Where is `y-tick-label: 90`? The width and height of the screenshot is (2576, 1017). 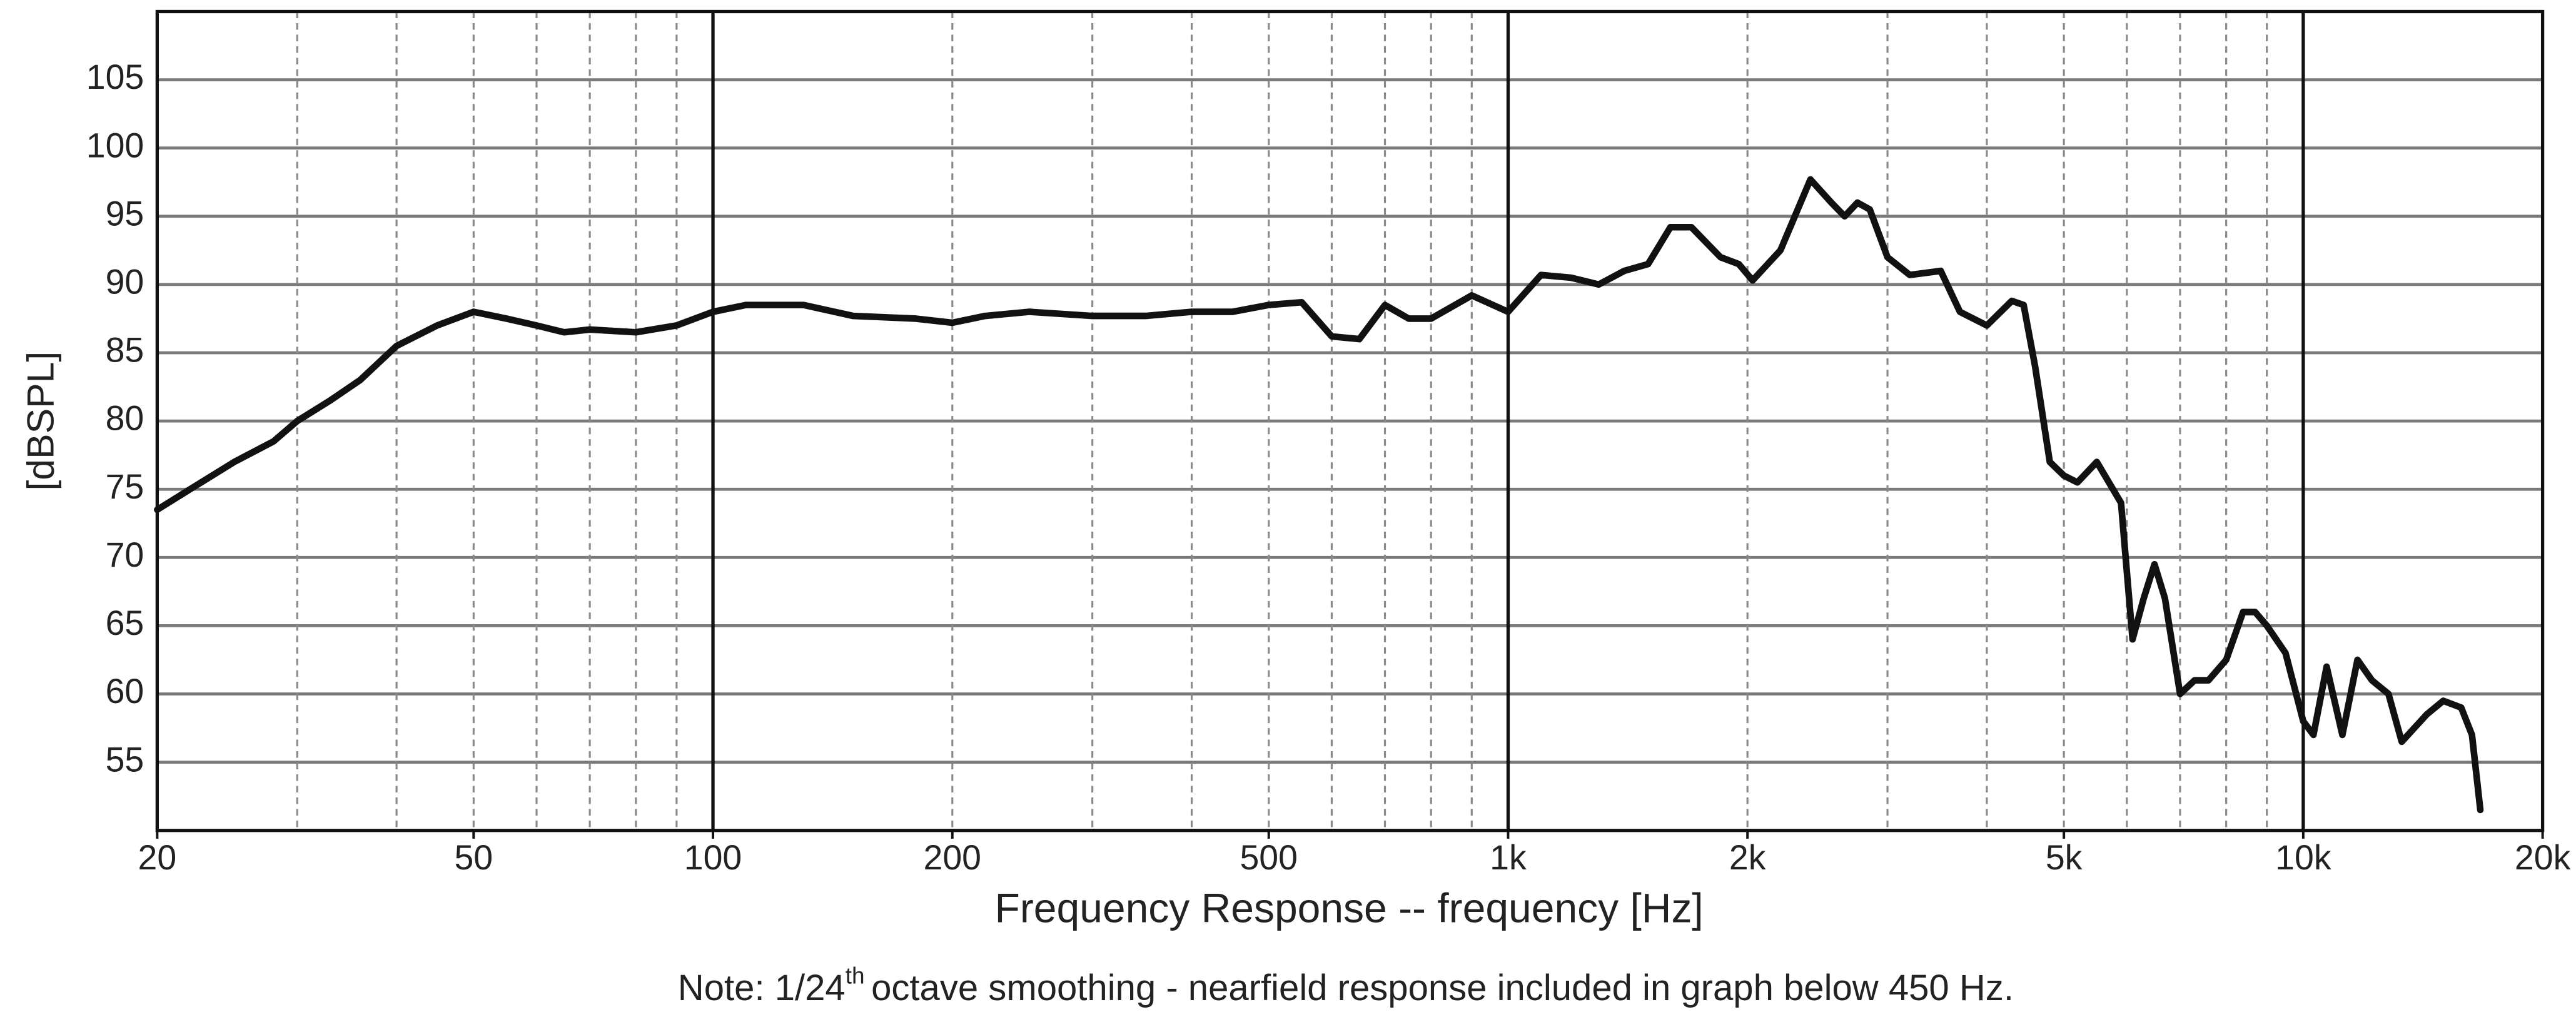
y-tick-label: 90 is located at coordinates (125, 282).